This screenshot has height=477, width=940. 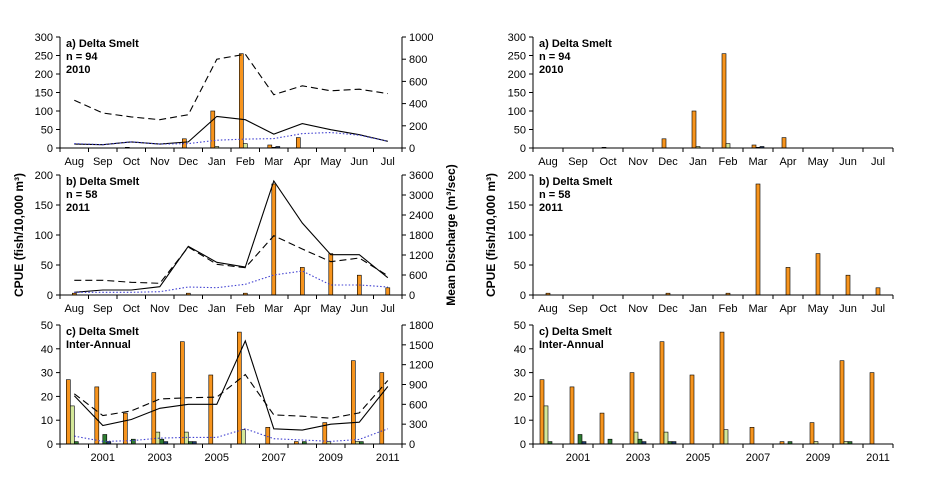 What do you see at coordinates (273, 162) in the screenshot?
I see `left-a-x-tick-label-Mar: Mar` at bounding box center [273, 162].